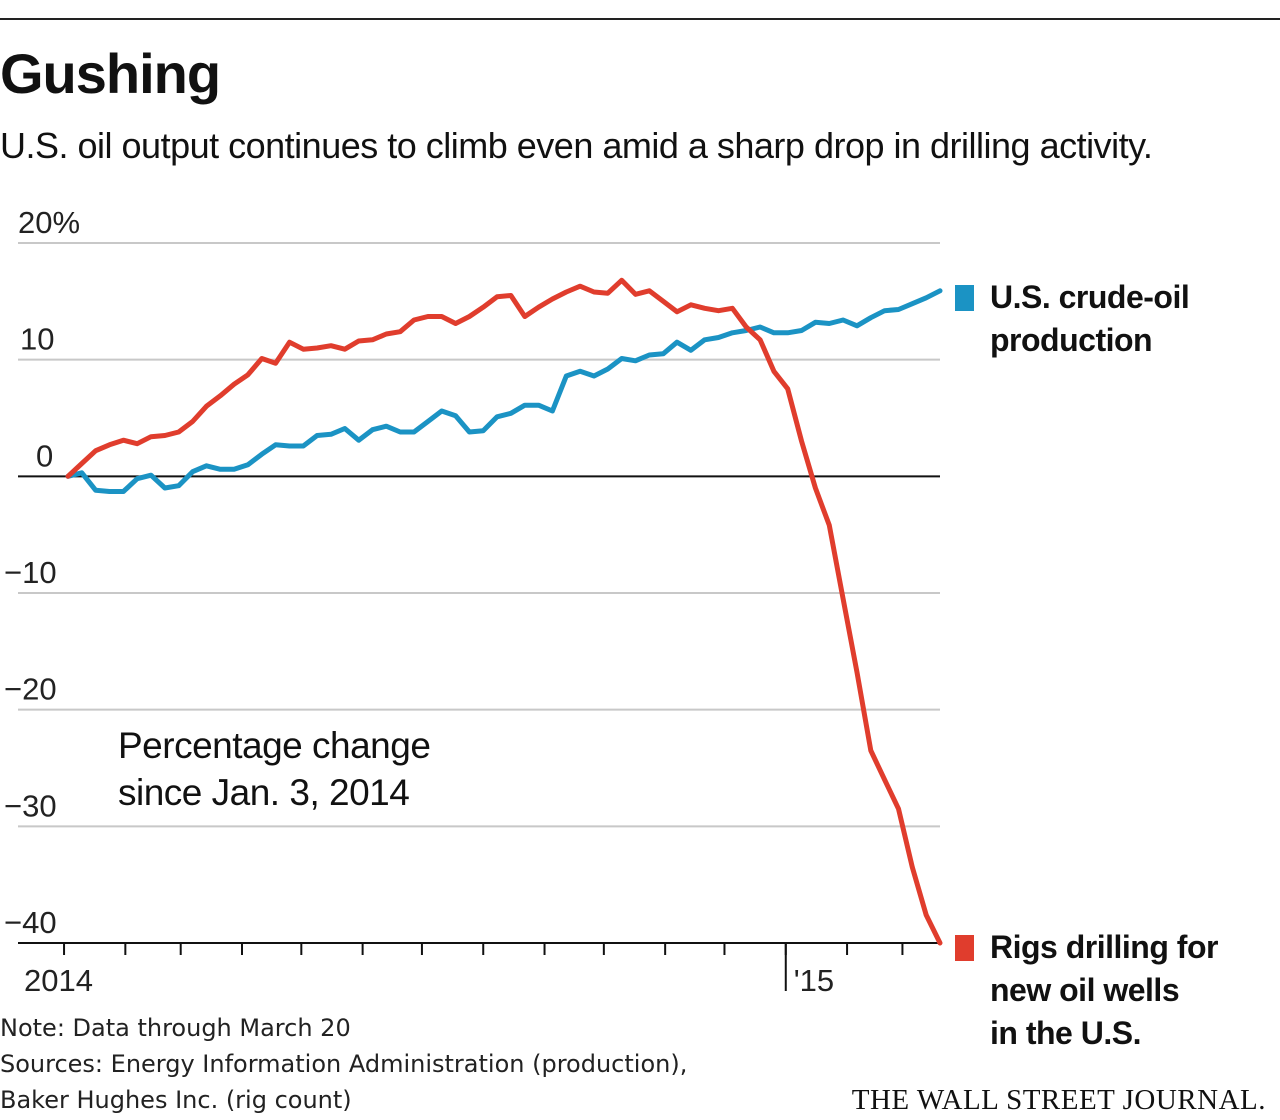 Image resolution: width=1280 pixels, height=1120 pixels. What do you see at coordinates (175, 1028) in the screenshot?
I see `note-text: Note: Data through March 20` at bounding box center [175, 1028].